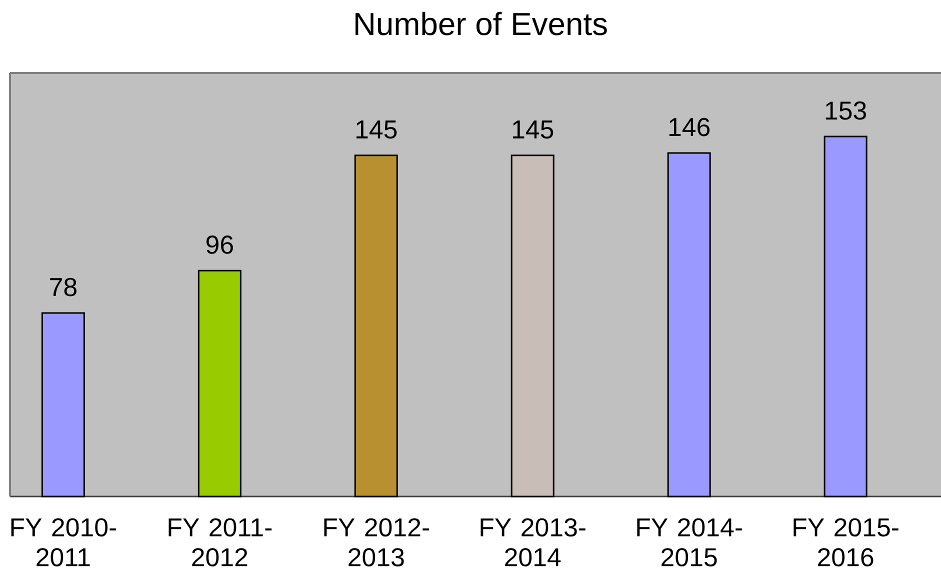  I want to click on x-tick-label: FY 2010-2011, so click(63, 542).